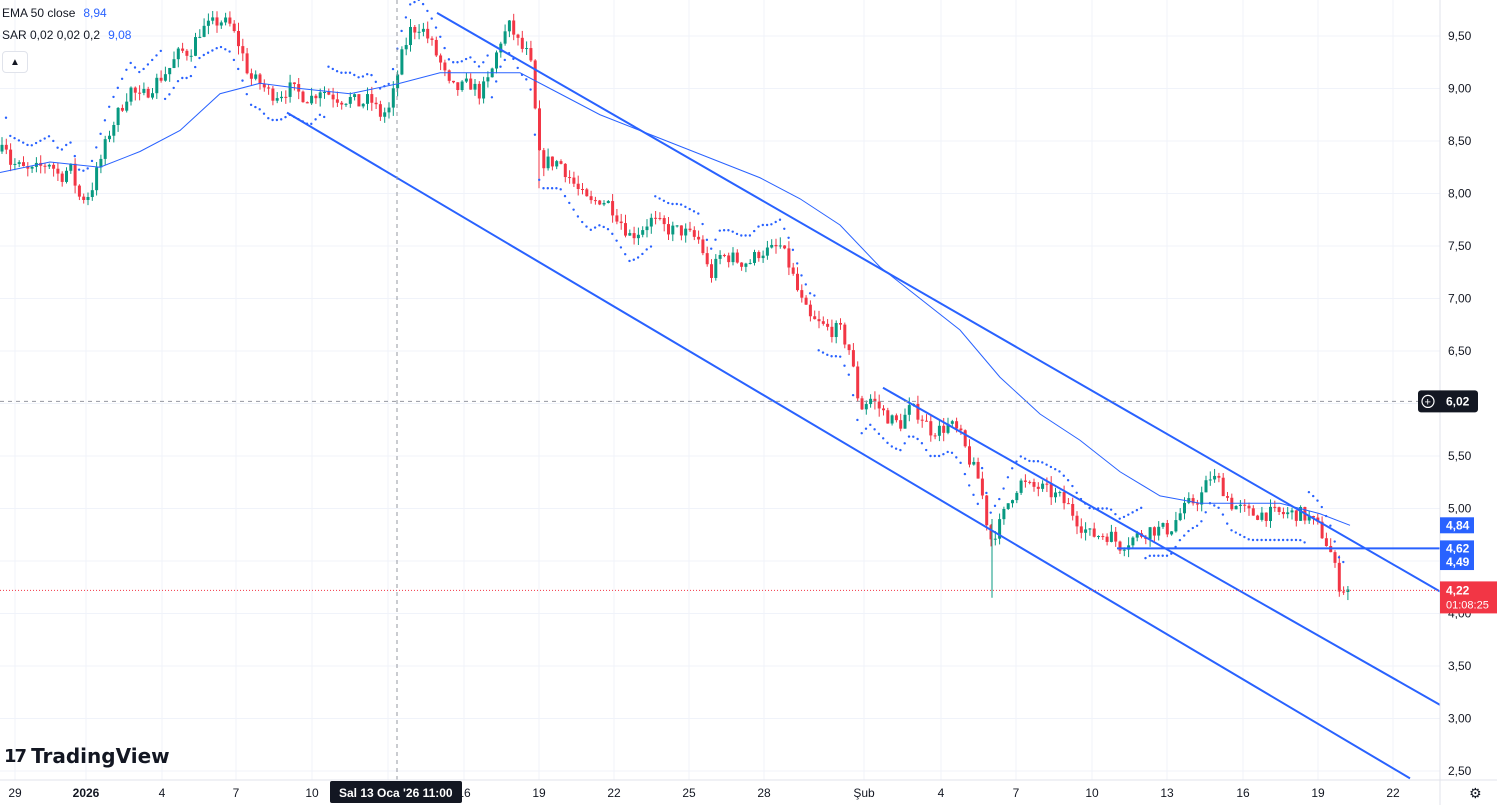  I want to click on legend-ema-label: EMA 50 close, so click(39, 13).